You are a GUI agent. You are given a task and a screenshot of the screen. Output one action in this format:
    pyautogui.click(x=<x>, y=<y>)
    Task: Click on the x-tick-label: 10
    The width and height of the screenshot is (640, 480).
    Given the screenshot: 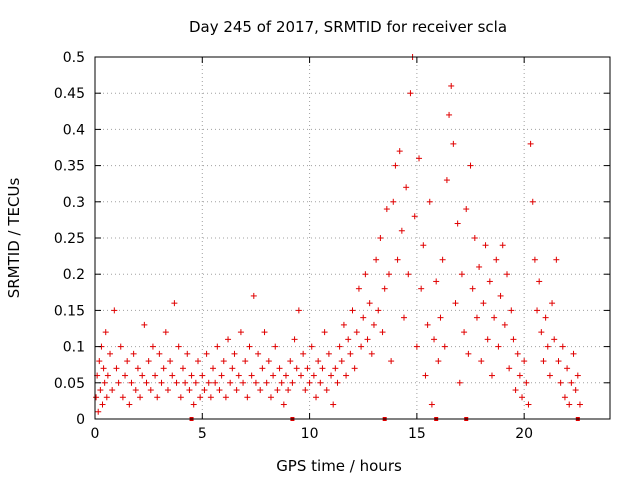 What is the action you would take?
    pyautogui.click(x=310, y=434)
    